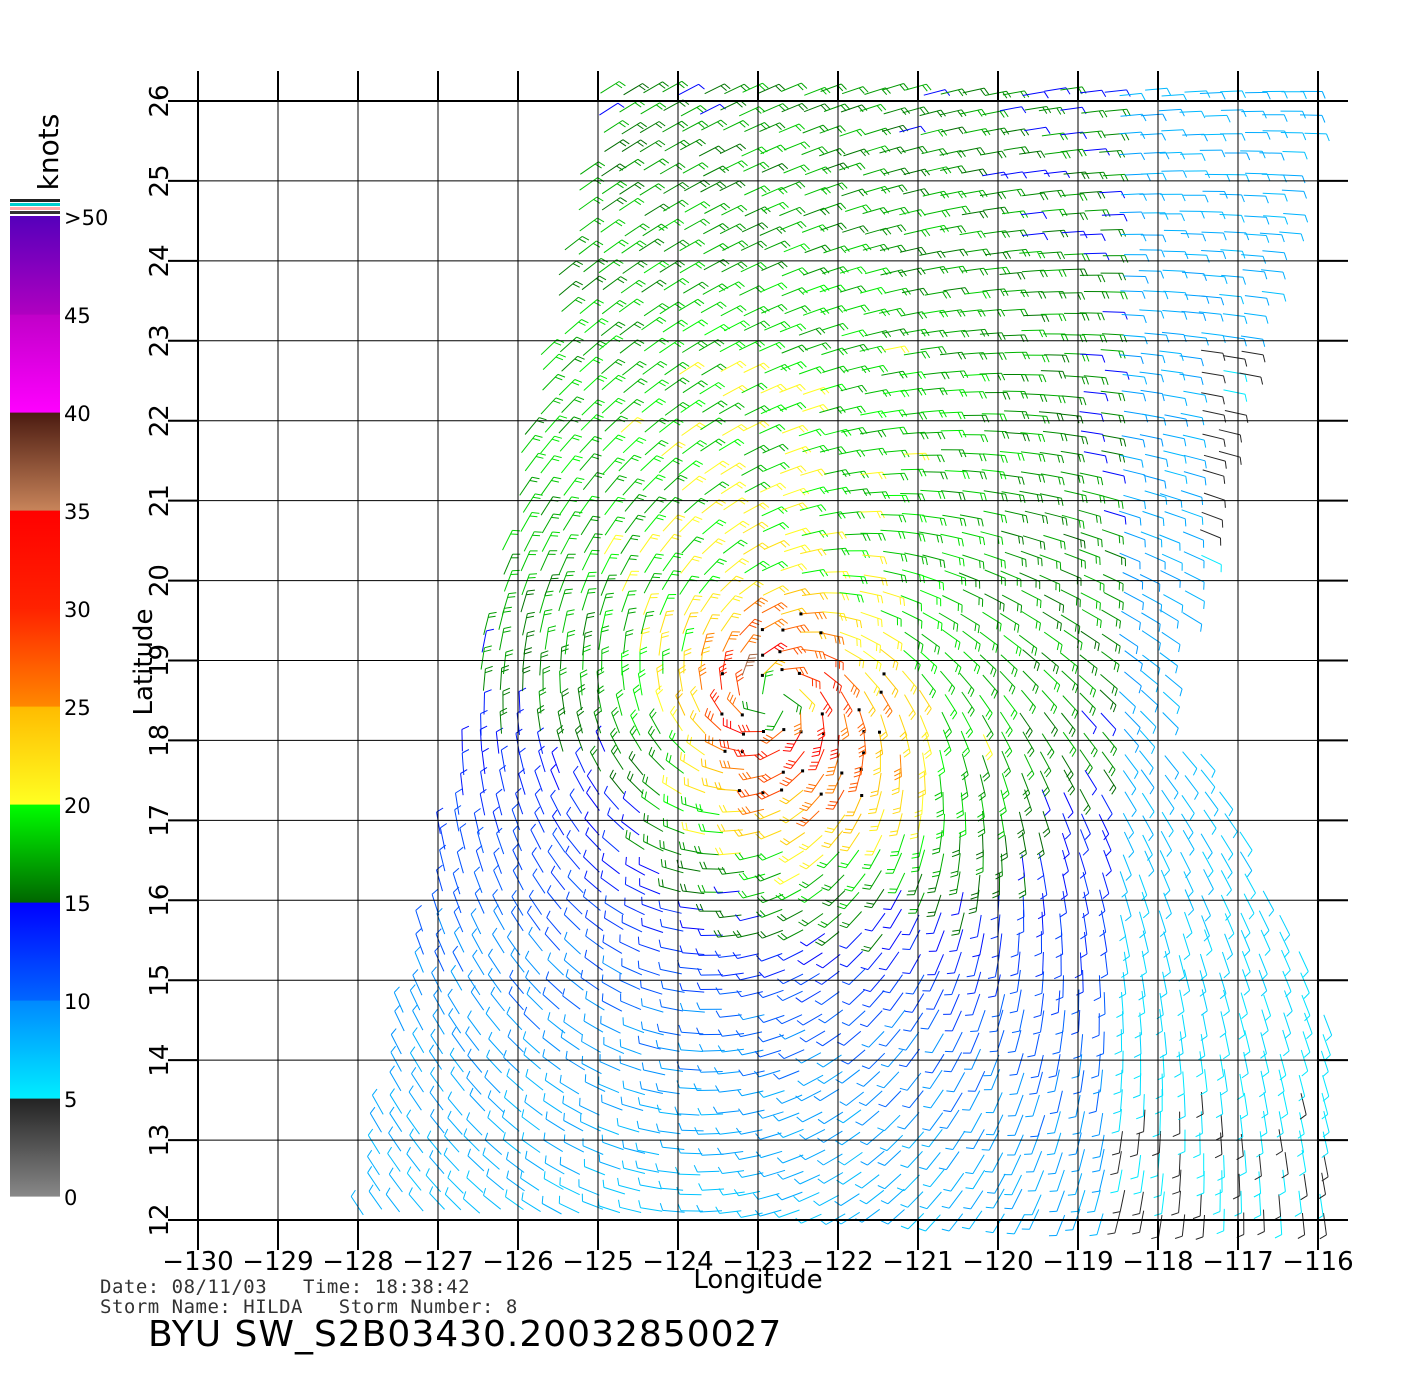 The image size is (1420, 1400). What do you see at coordinates (197, 1262) in the screenshot?
I see `lon-tick-label: −130` at bounding box center [197, 1262].